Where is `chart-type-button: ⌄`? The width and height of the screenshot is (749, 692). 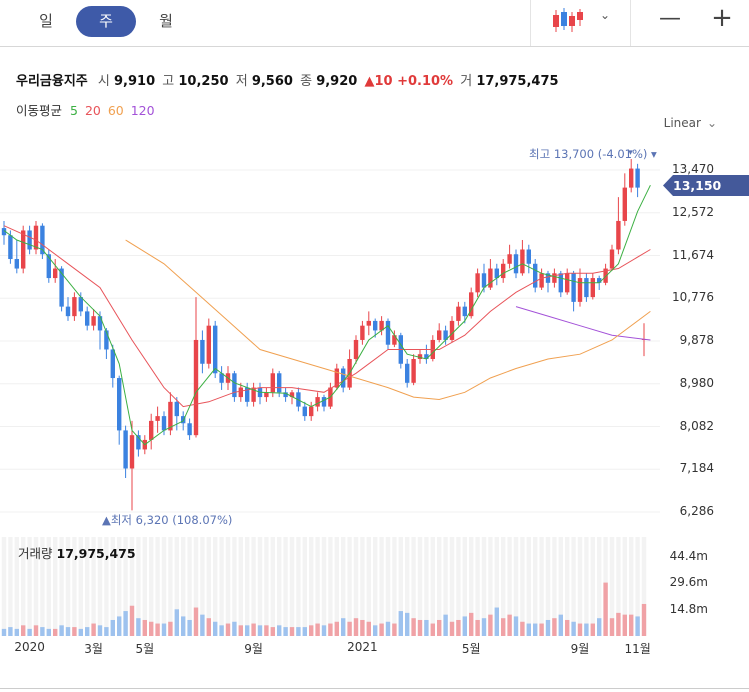 chart-type-button: ⌄ is located at coordinates (579, 21).